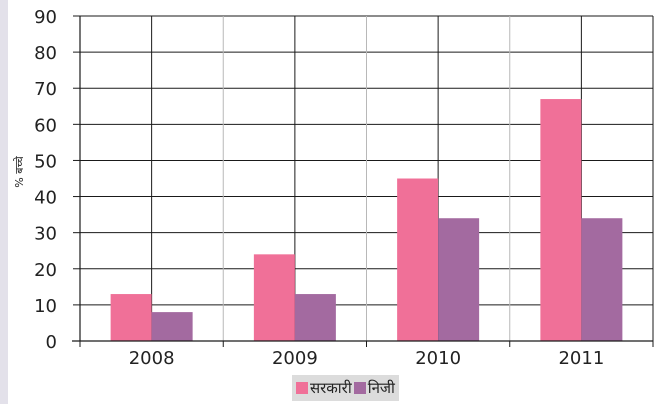 The height and width of the screenshot is (404, 663). I want to click on legend: सरकारी निजी, so click(345, 388).